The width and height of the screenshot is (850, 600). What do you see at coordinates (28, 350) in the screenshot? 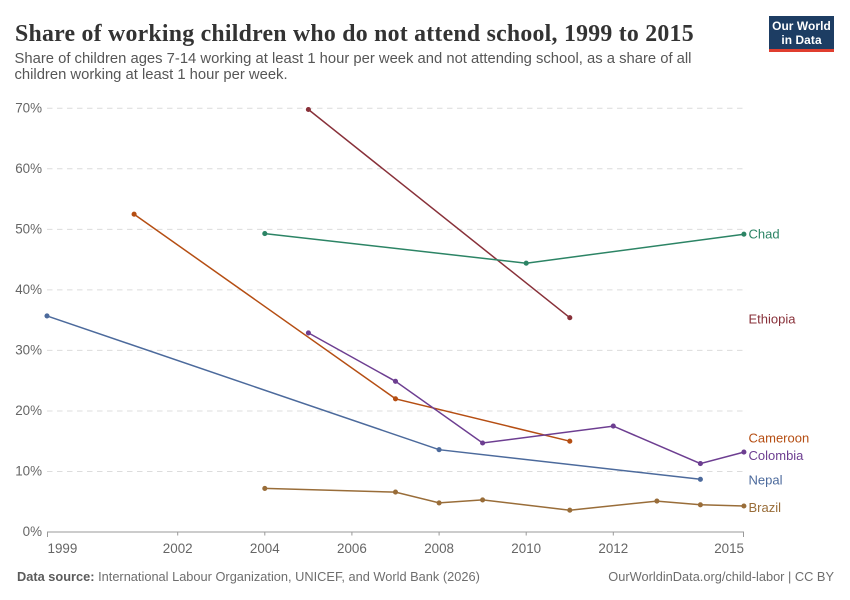
I see `svg-text: 30%` at bounding box center [28, 350].